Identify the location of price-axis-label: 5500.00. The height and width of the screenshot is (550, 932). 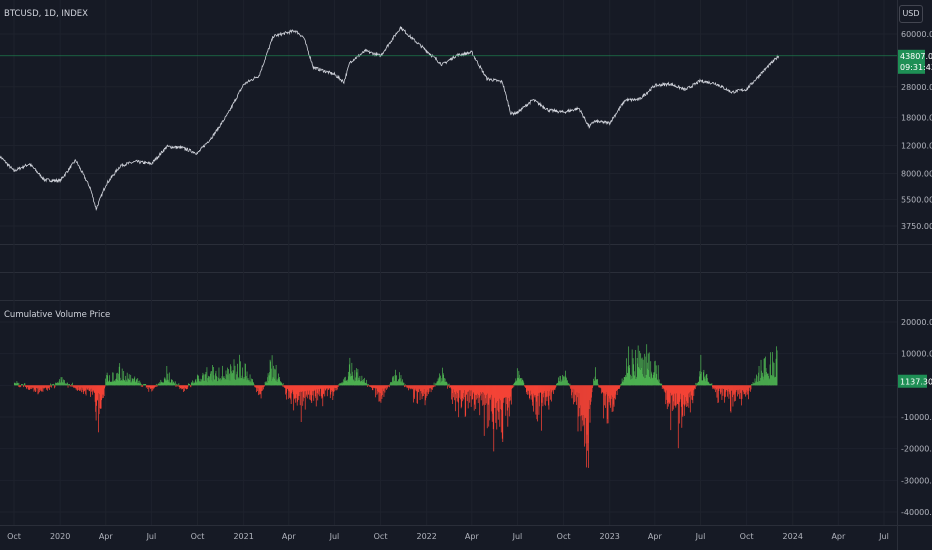
(916, 199).